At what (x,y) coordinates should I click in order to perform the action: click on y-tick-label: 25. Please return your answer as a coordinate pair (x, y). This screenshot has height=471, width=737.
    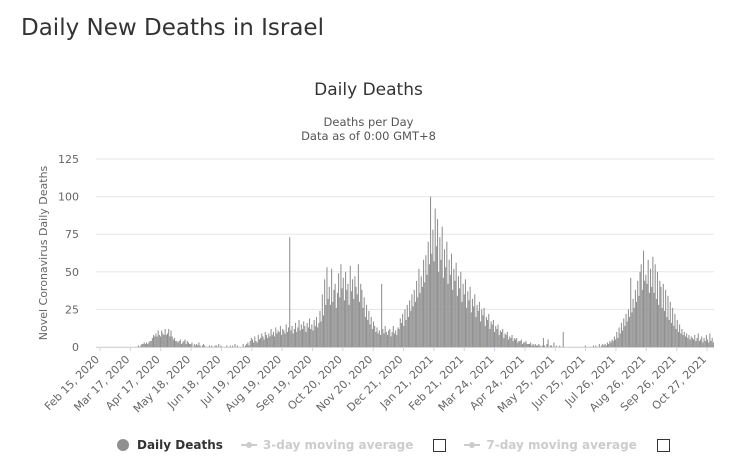
    Looking at the image, I should click on (72, 309).